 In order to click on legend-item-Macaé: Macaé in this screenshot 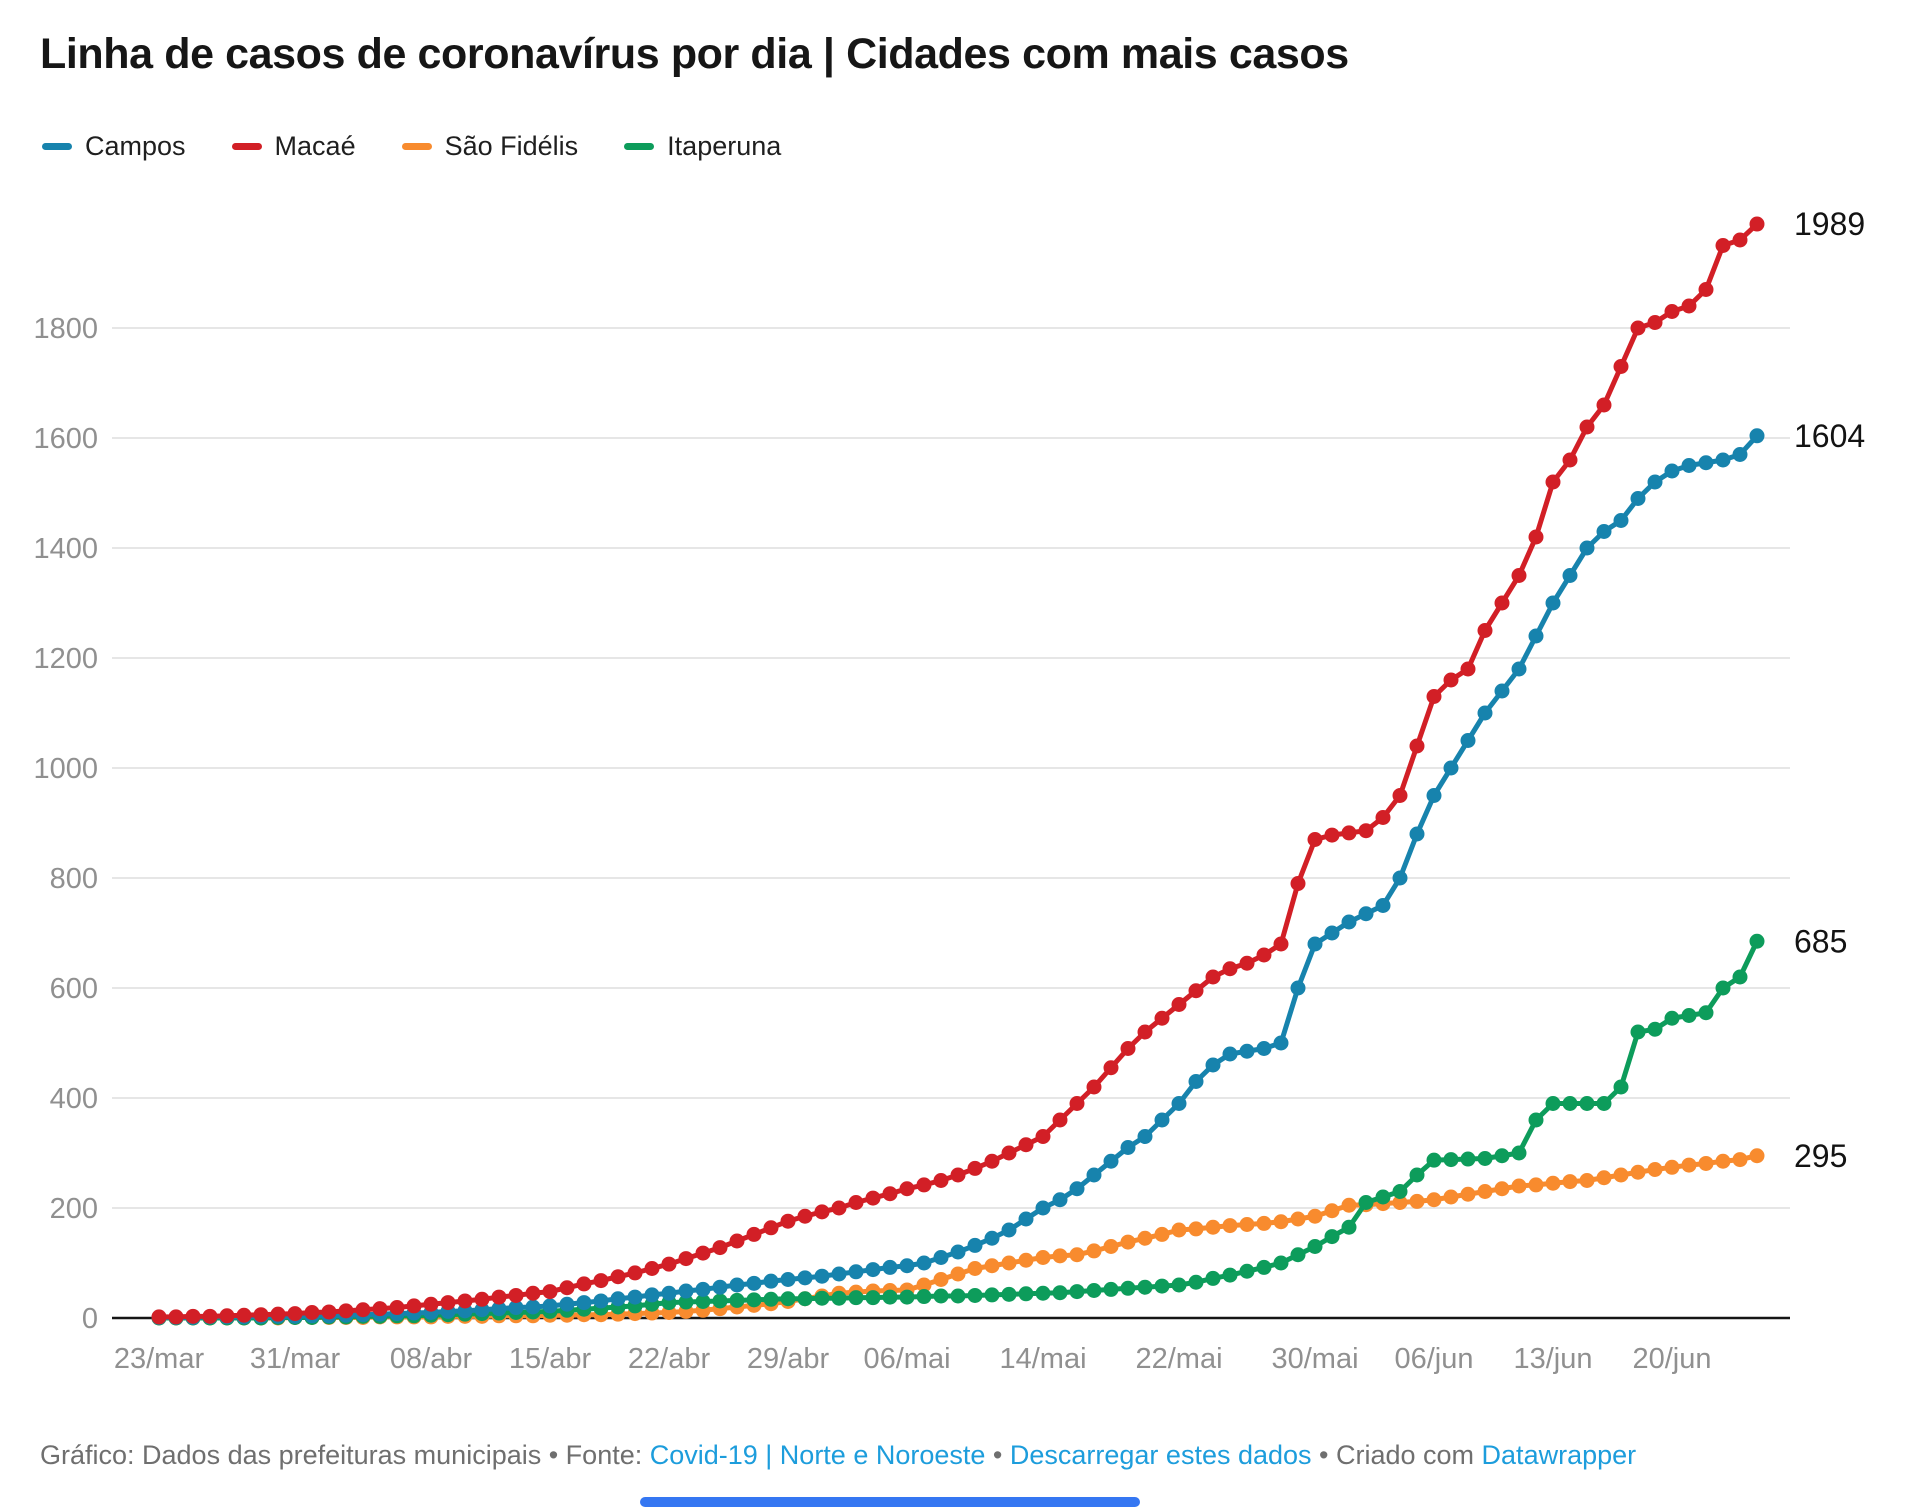, I will do `click(293, 146)`.